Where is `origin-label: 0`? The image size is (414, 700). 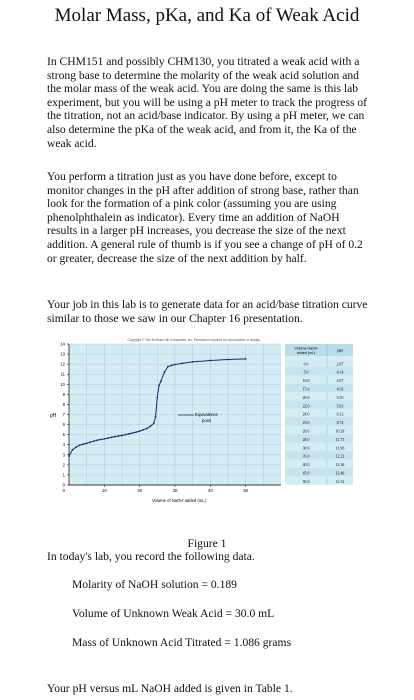 origin-label: 0 is located at coordinates (64, 490).